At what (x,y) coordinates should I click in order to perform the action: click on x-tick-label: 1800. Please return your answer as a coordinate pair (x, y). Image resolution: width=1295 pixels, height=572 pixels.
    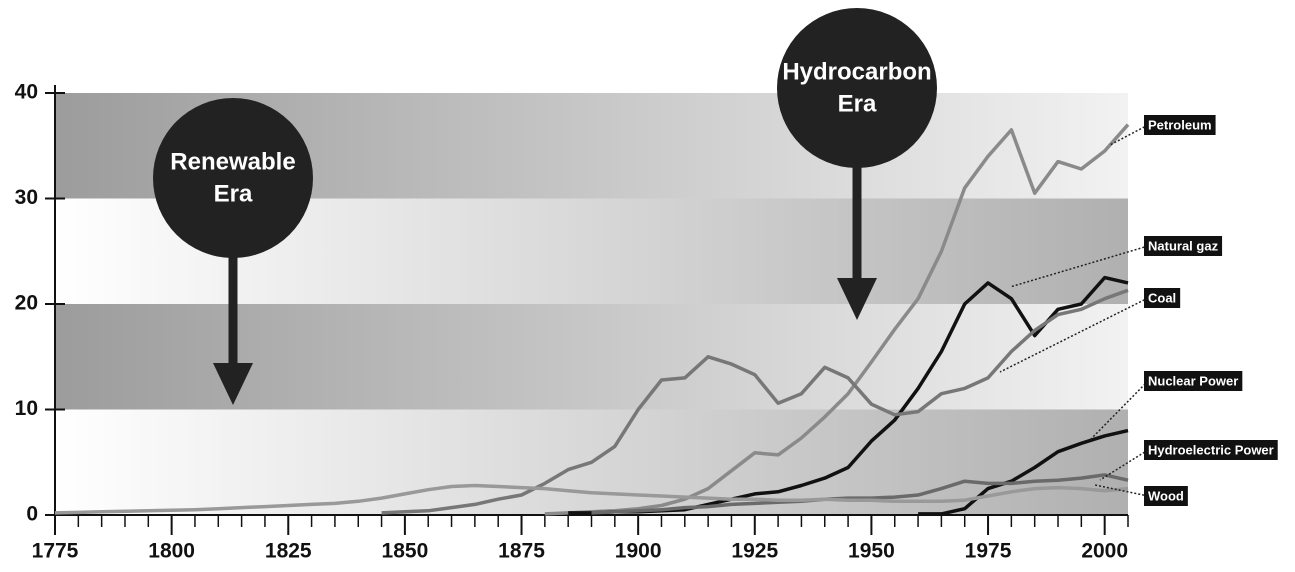
    Looking at the image, I should click on (171, 551).